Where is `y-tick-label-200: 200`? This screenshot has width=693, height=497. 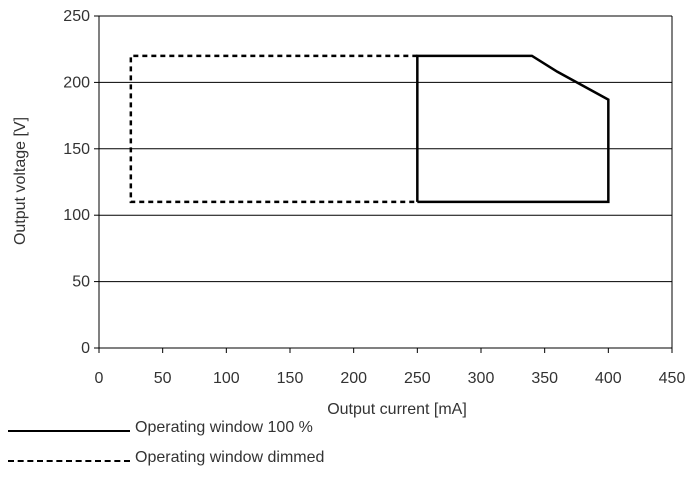 y-tick-label-200: 200 is located at coordinates (76, 82).